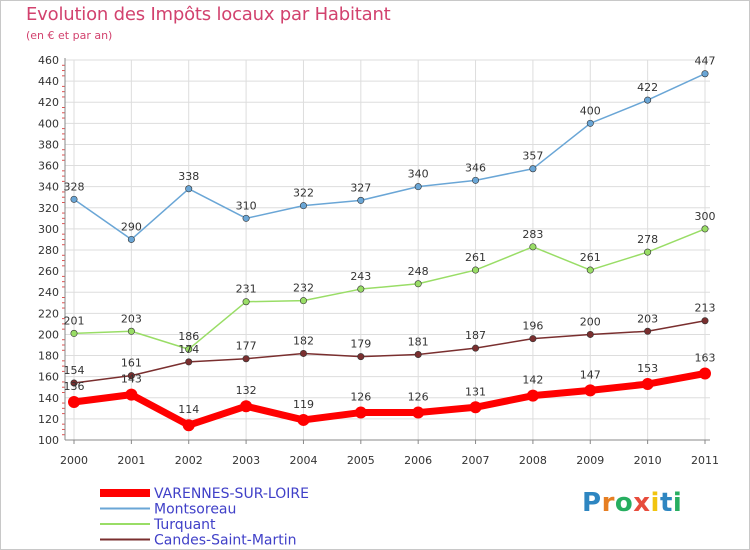 The height and width of the screenshot is (550, 750). What do you see at coordinates (246, 390) in the screenshot?
I see `data-label: 132` at bounding box center [246, 390].